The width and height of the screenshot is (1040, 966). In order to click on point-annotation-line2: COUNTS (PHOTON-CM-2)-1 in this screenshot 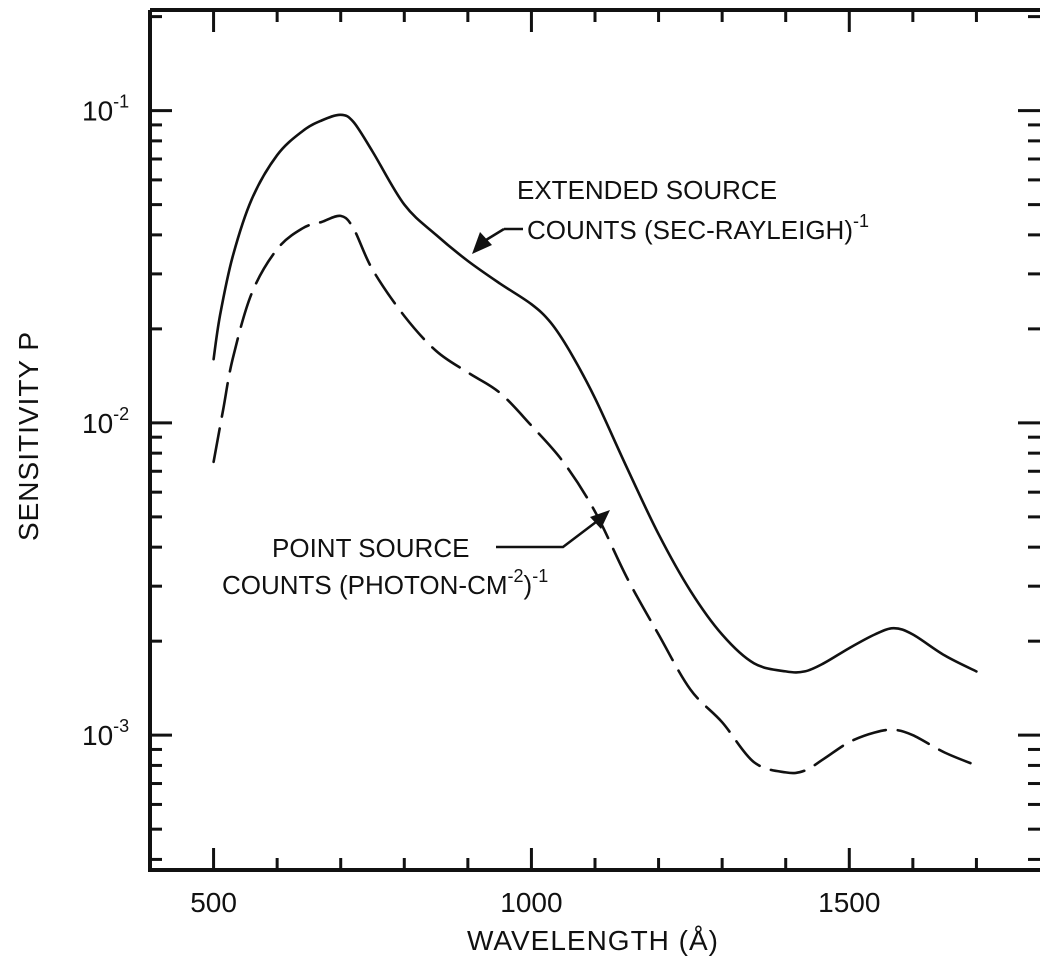, I will do `click(385, 583)`.